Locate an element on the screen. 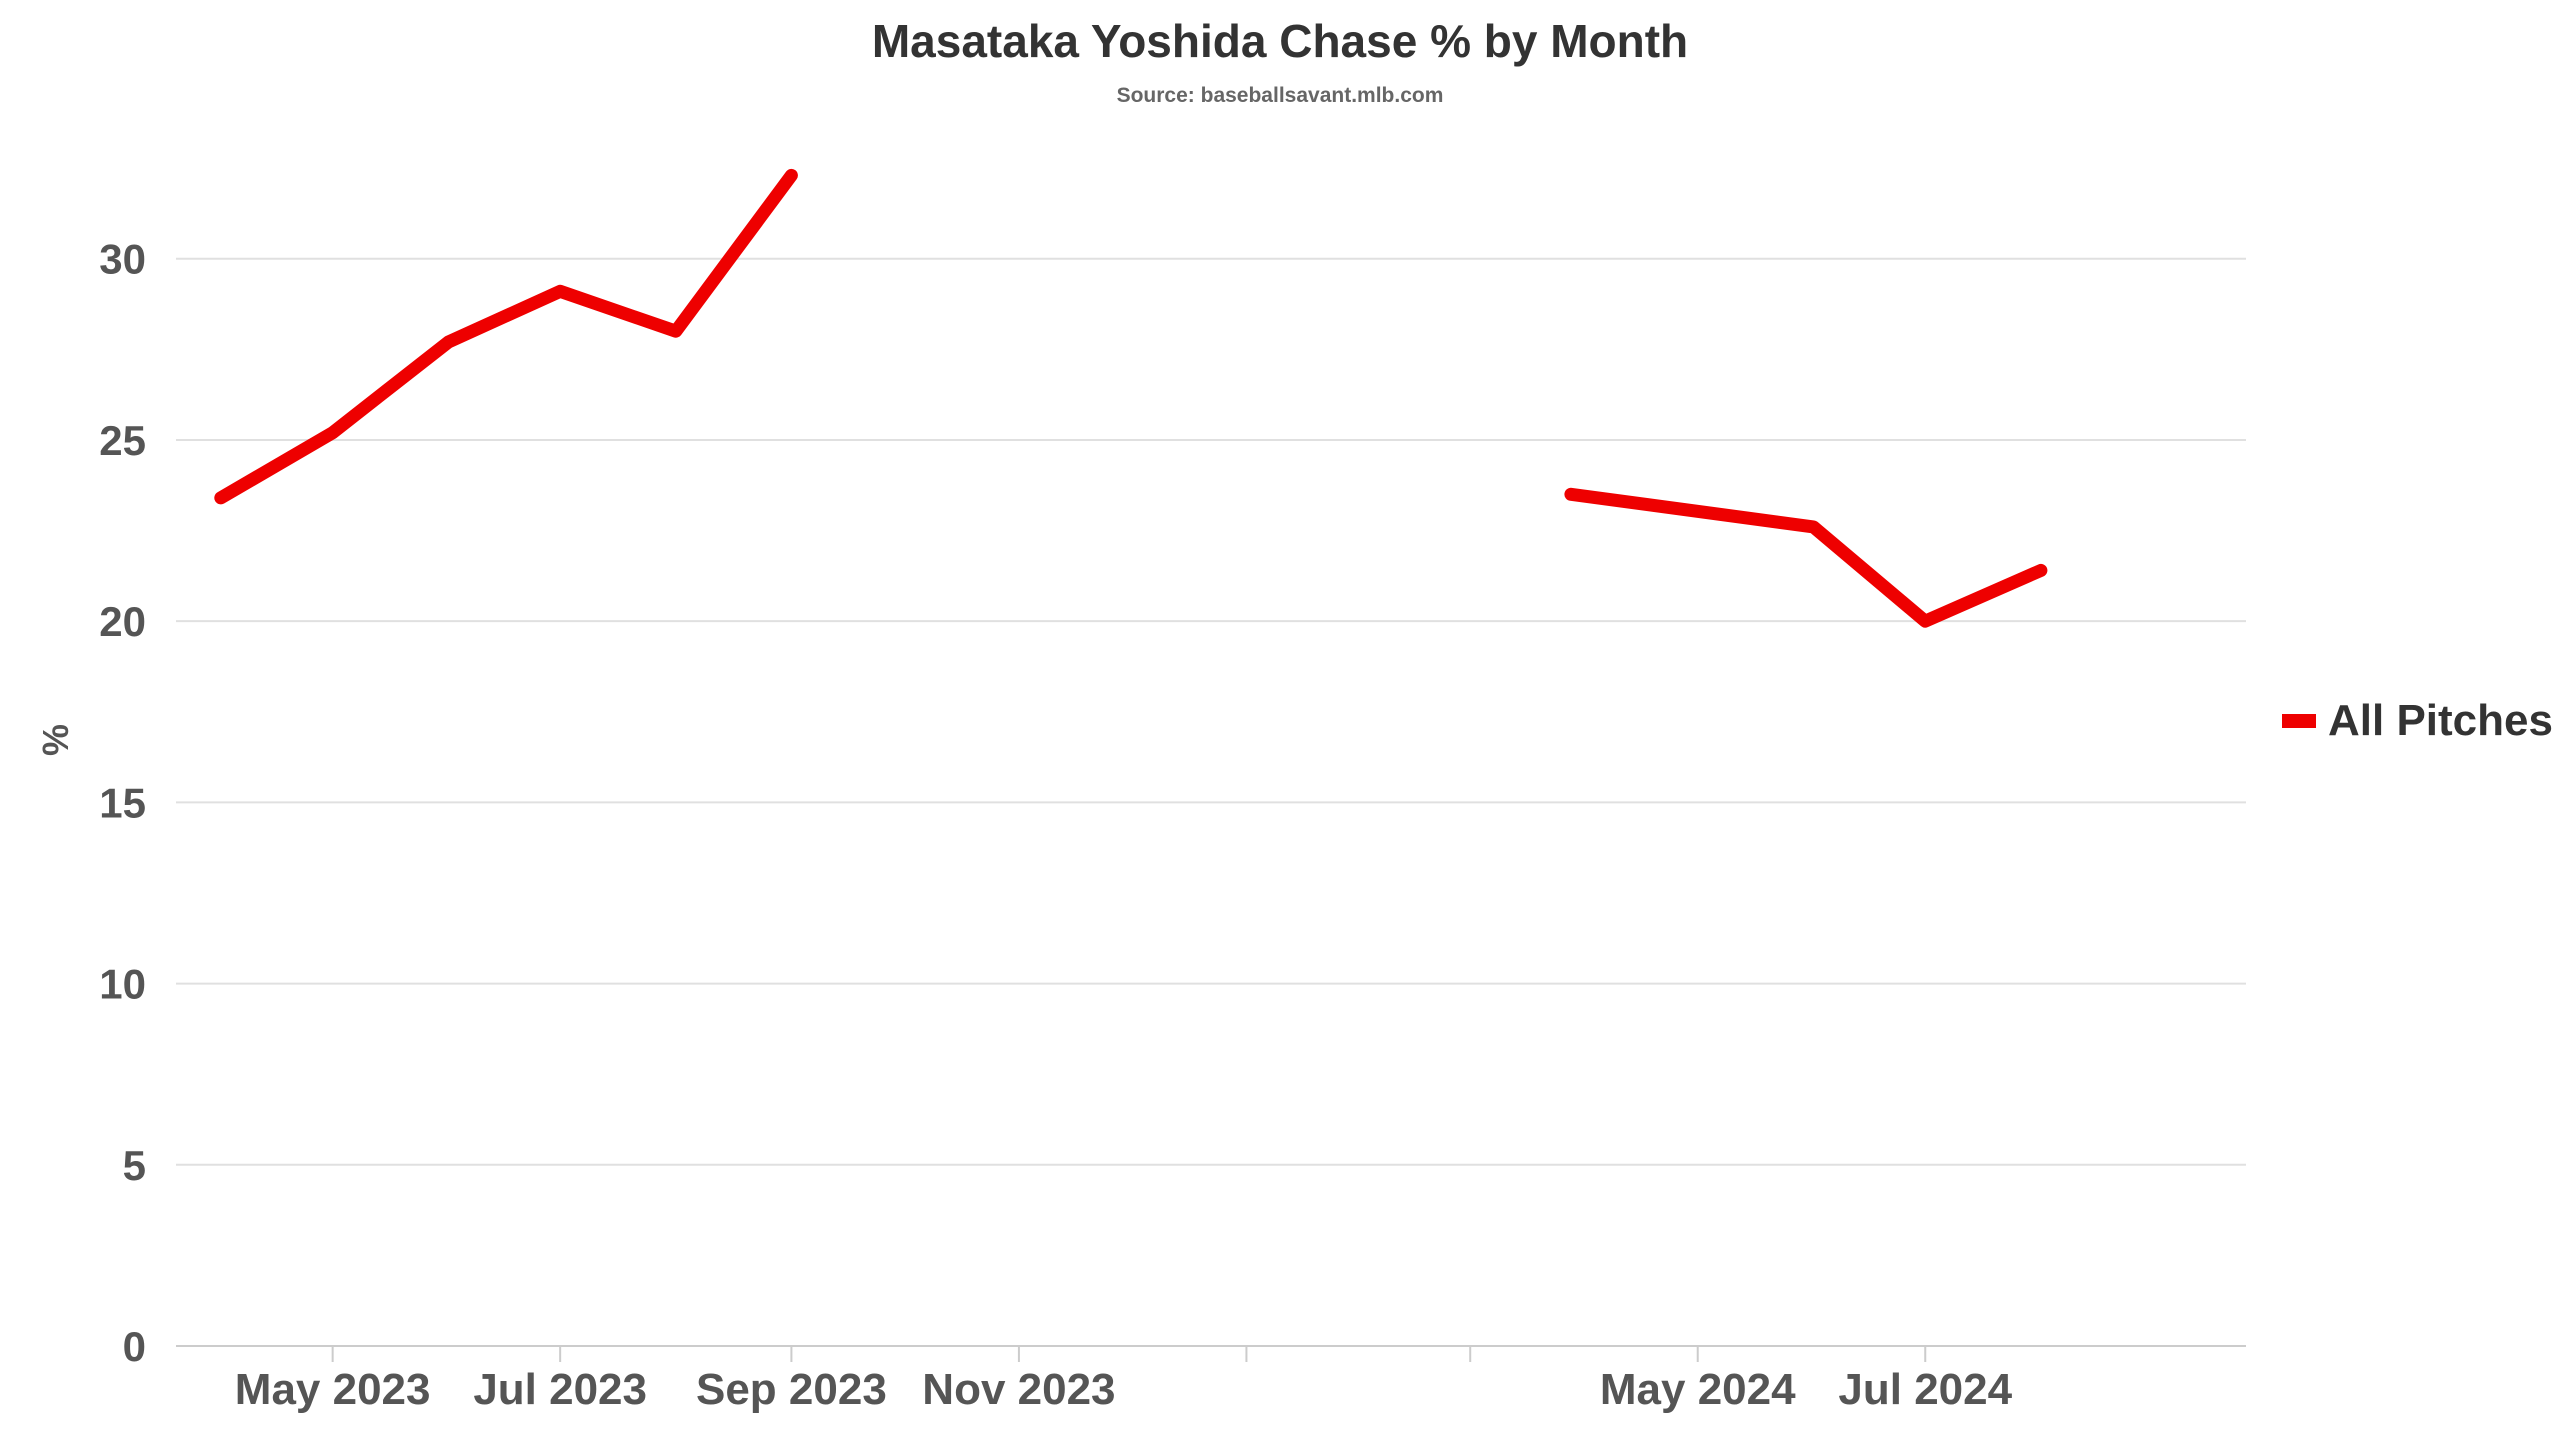  x-tick-label: May 2024 is located at coordinates (1698, 1389).